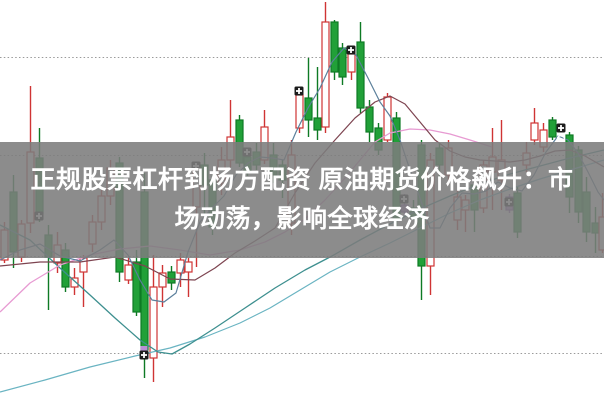  What do you see at coordinates (144, 349) in the screenshot?
I see `purple-doji-dot` at bounding box center [144, 349].